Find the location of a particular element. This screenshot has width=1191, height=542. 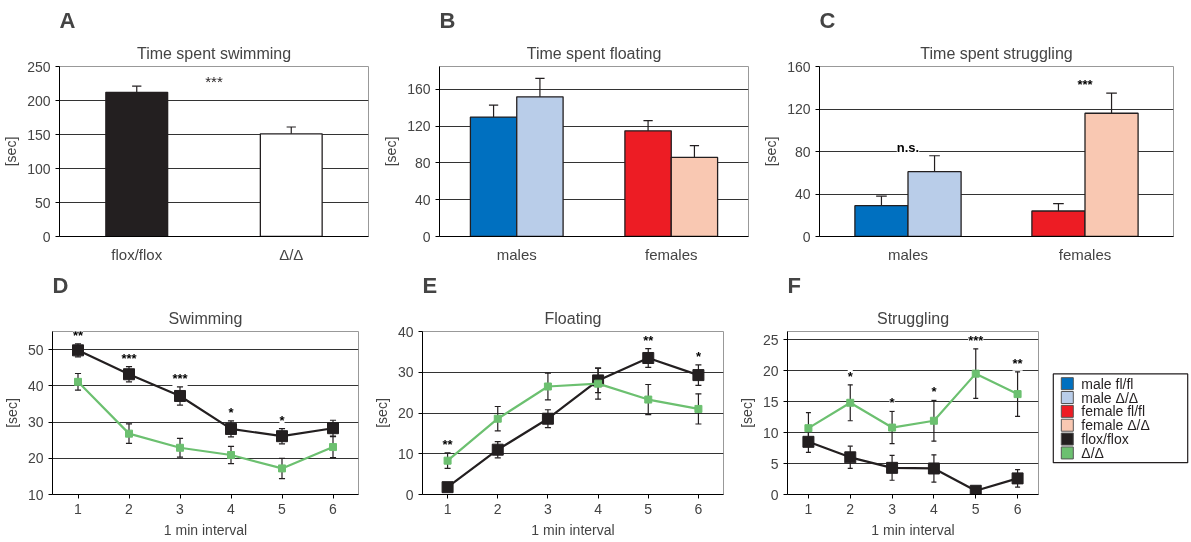

y-tick-label: 100 is located at coordinates (39, 168).